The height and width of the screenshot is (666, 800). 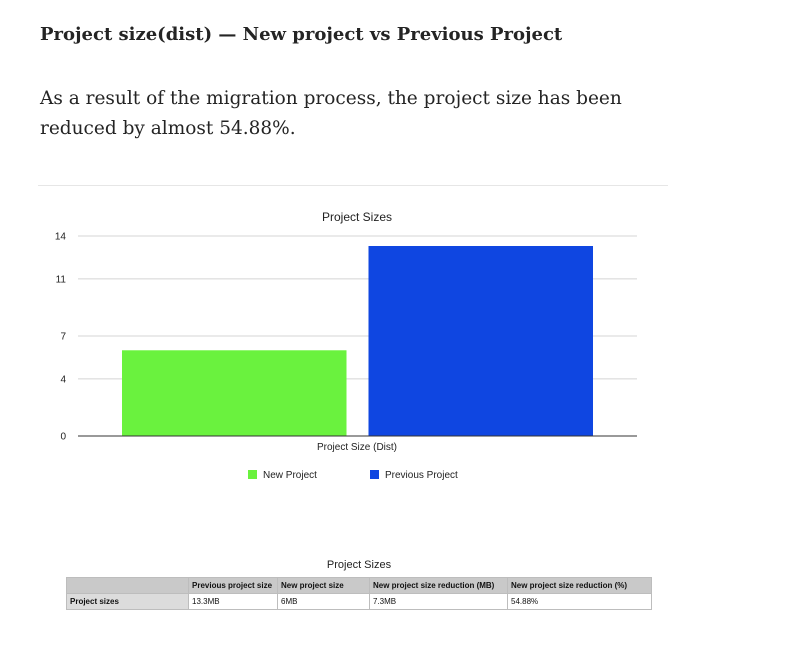 I want to click on y-tick-label: 14, so click(x=61, y=237).